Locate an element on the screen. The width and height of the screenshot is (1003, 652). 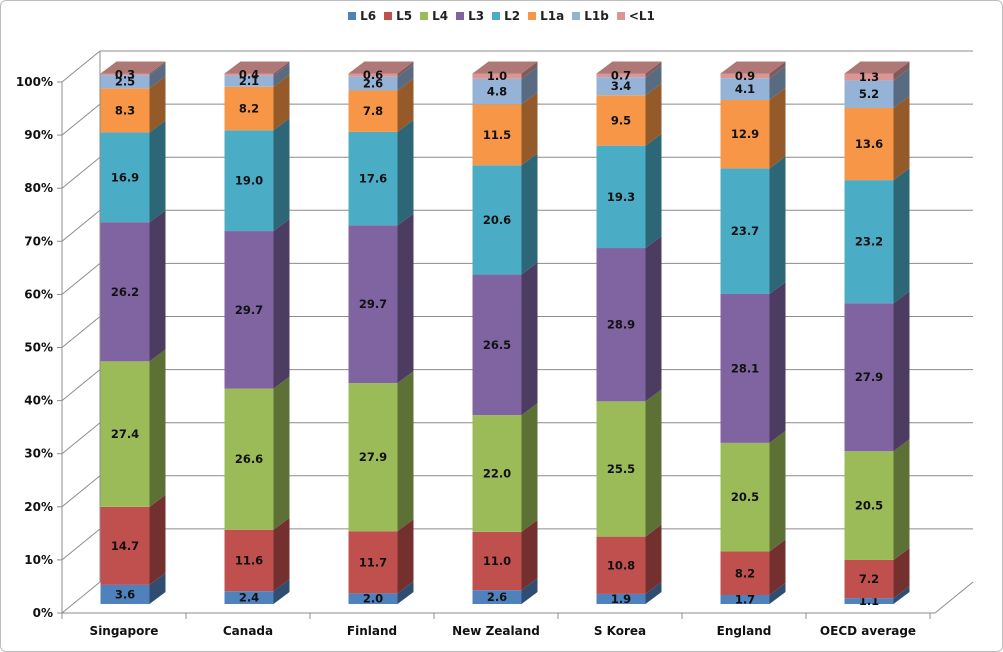
data-label: 19.0 is located at coordinates (249, 181).